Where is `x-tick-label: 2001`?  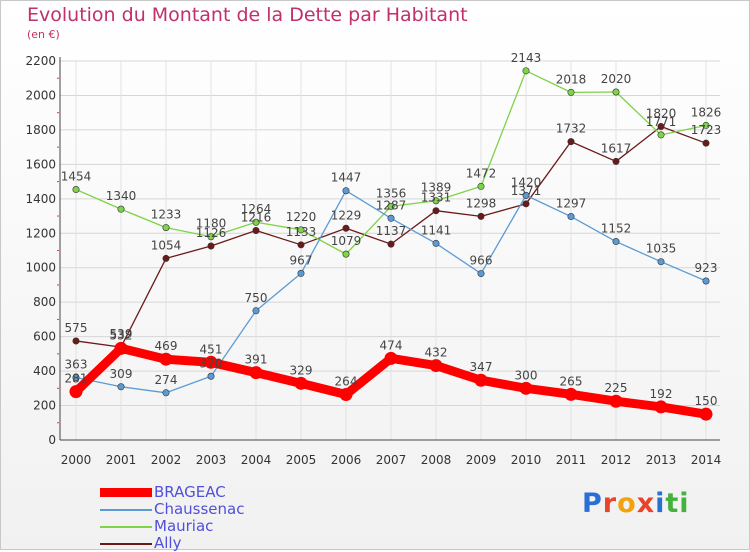
x-tick-label: 2001 is located at coordinates (121, 460).